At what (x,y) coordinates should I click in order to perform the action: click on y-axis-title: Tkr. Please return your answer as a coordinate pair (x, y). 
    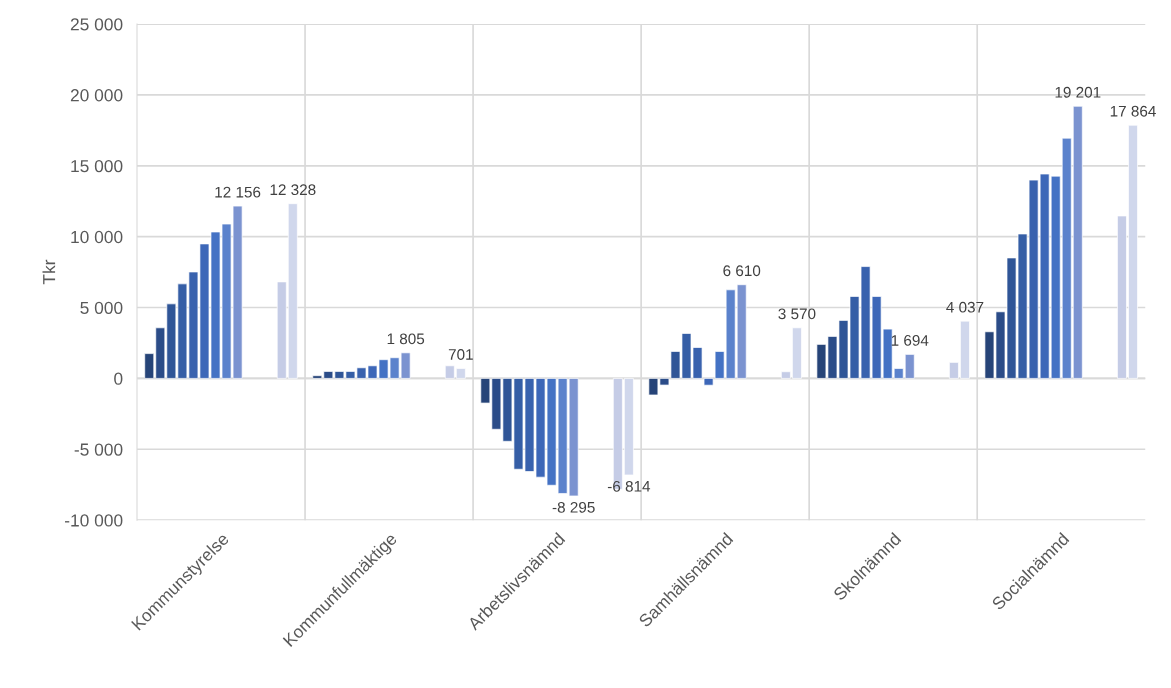
    Looking at the image, I should click on (49, 272).